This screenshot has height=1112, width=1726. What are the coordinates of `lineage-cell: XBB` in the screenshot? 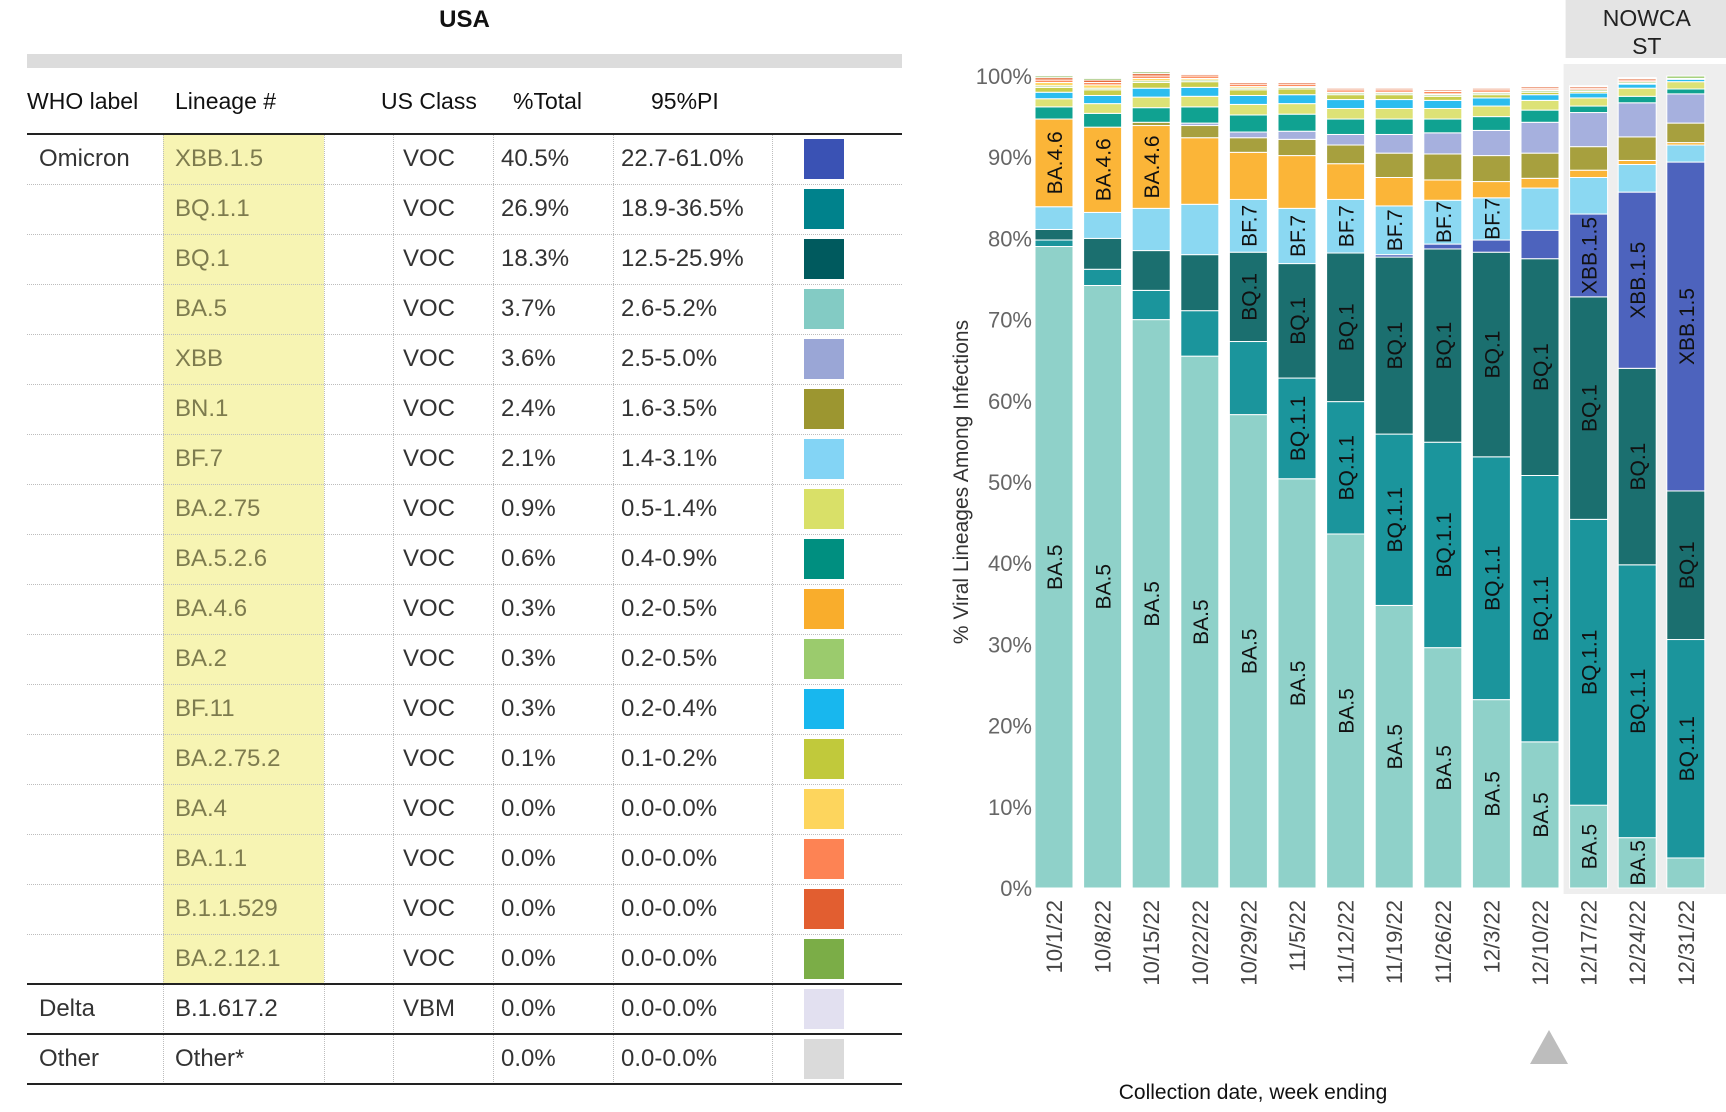 It's located at (199, 358).